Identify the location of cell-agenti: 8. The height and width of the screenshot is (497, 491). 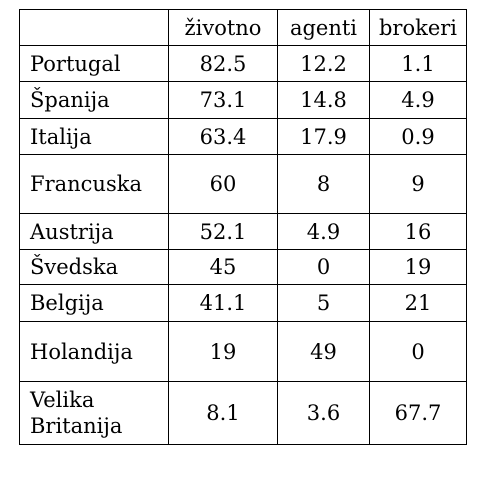
(323, 184).